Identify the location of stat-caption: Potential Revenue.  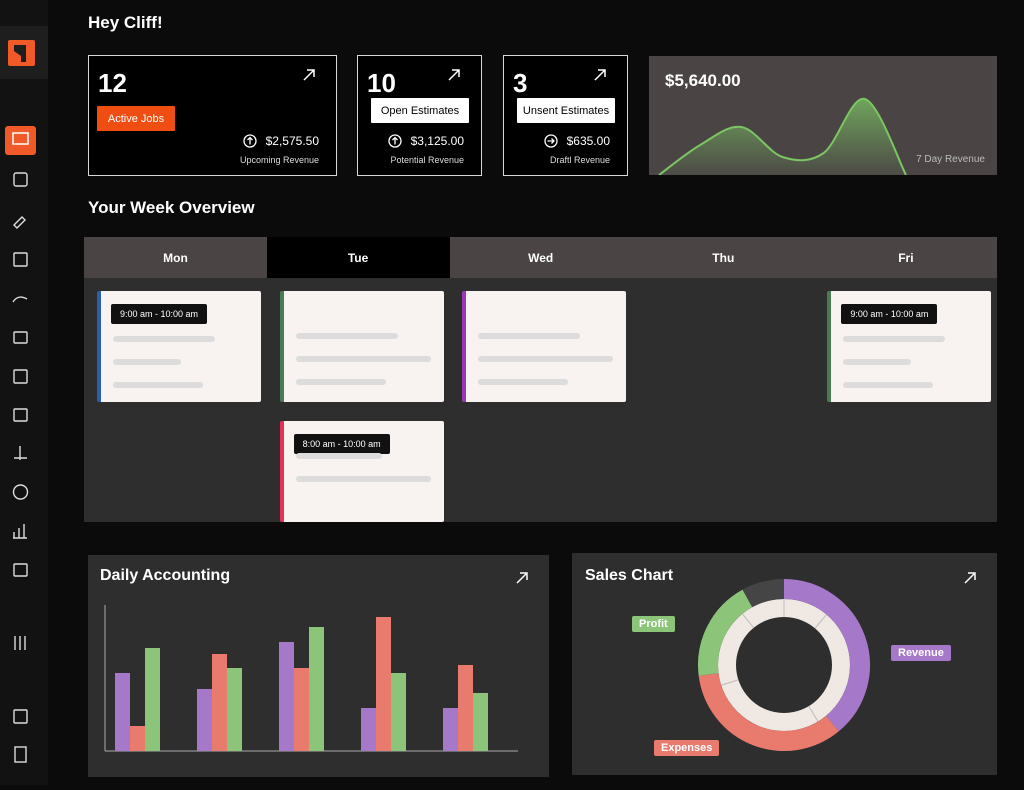
(427, 160).